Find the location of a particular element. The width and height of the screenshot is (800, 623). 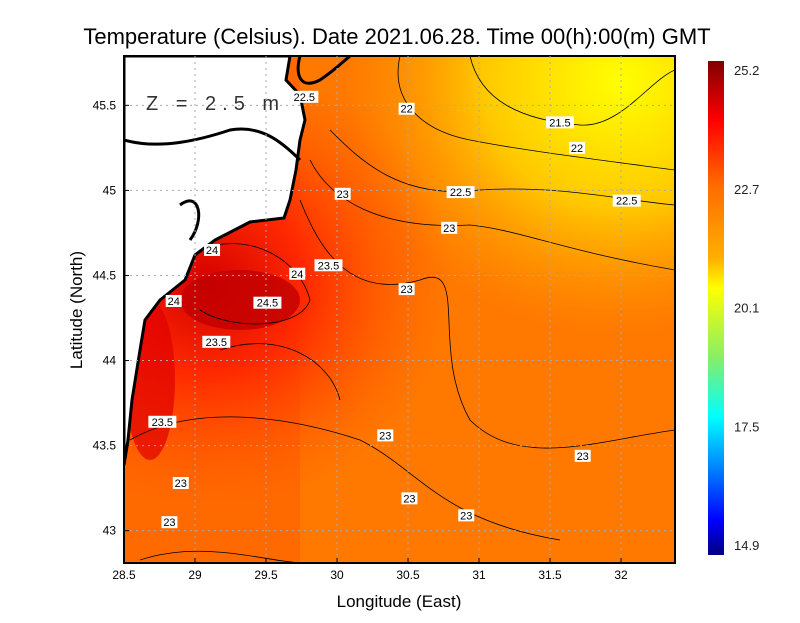

y-tick-label: 44 is located at coordinates (110, 361).